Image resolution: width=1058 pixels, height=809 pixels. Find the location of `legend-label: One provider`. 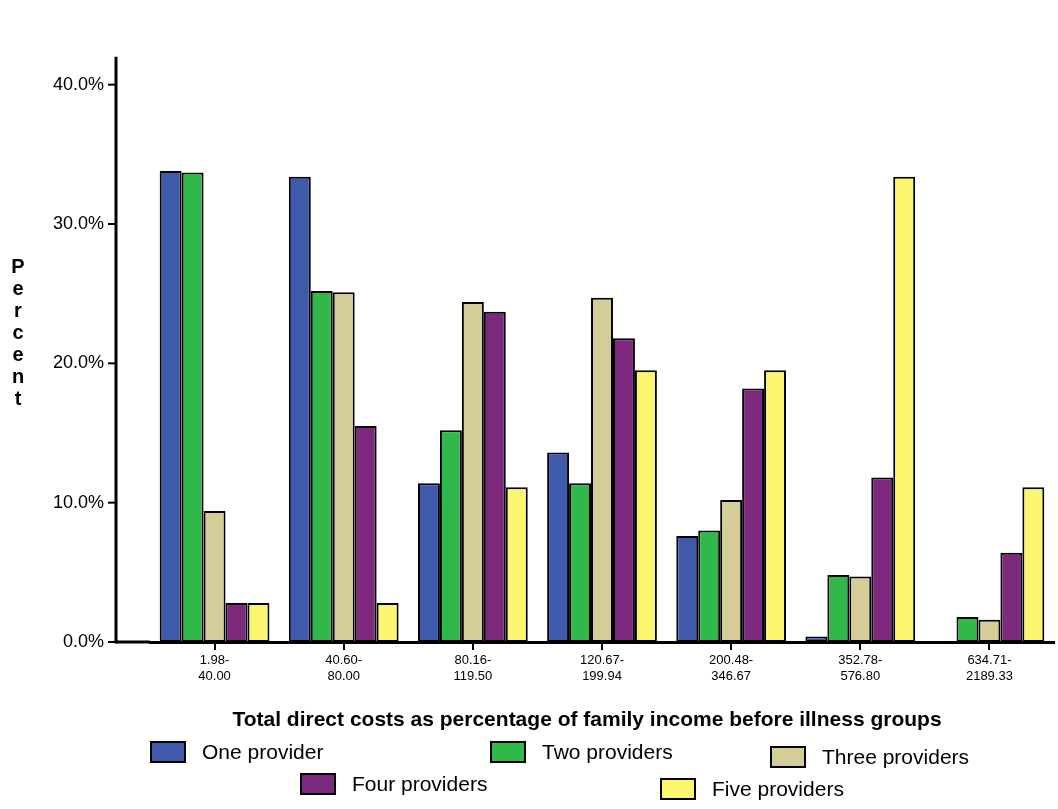

legend-label: One provider is located at coordinates (263, 752).